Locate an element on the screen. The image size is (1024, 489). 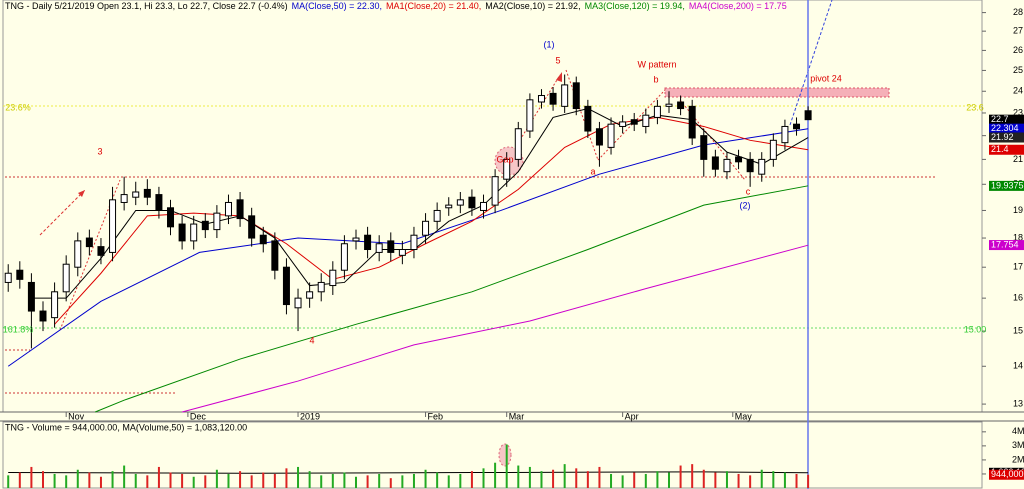
y-tick-label: 4M is located at coordinates (1018, 431).